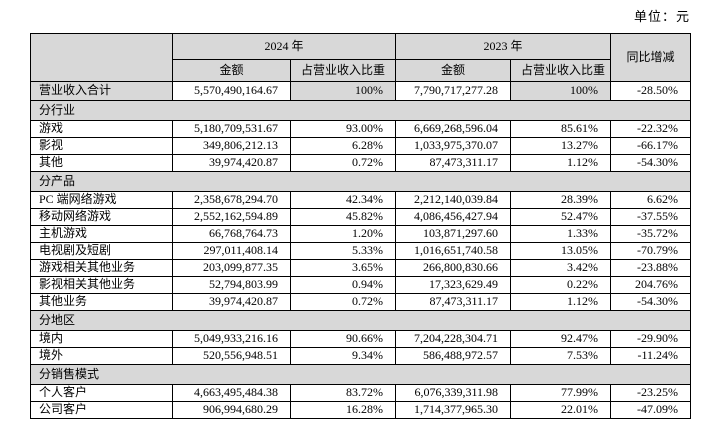 The height and width of the screenshot is (437, 727). What do you see at coordinates (651, 91) in the screenshot?
I see `yoy-cell: -28.50%` at bounding box center [651, 91].